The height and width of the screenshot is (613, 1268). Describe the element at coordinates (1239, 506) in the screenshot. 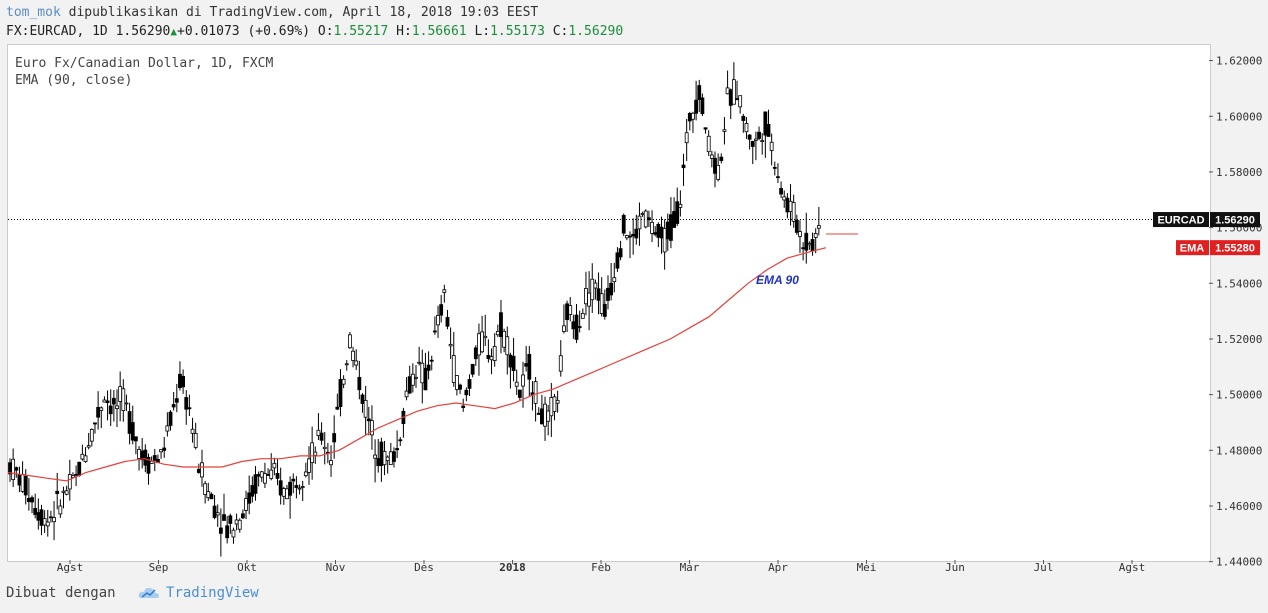

I see `y-tick-label: 1.46000` at that location.